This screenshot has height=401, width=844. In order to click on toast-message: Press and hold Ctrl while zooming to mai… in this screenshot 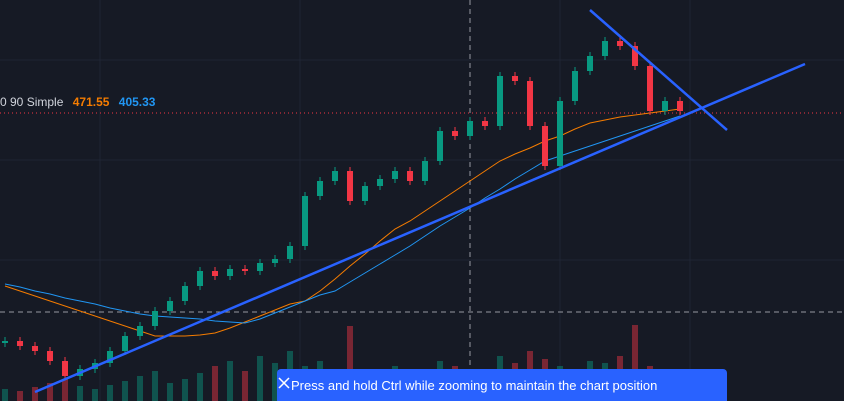, I will do `click(474, 385)`.